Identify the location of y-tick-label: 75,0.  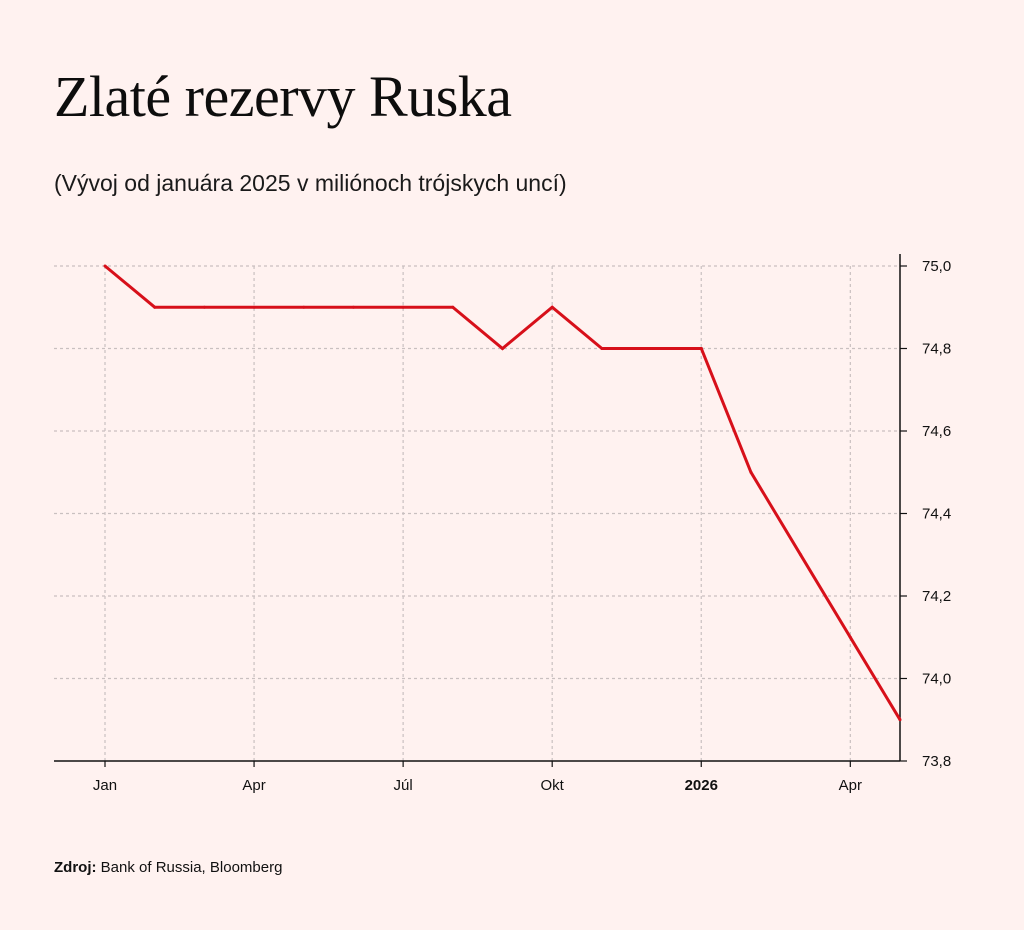
(936, 266).